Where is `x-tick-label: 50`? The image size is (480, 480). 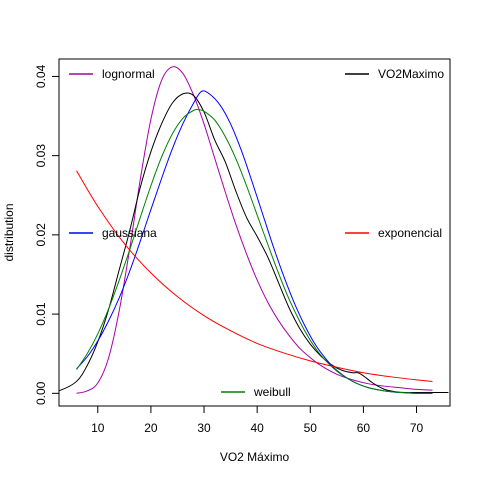 x-tick-label: 50 is located at coordinates (311, 428).